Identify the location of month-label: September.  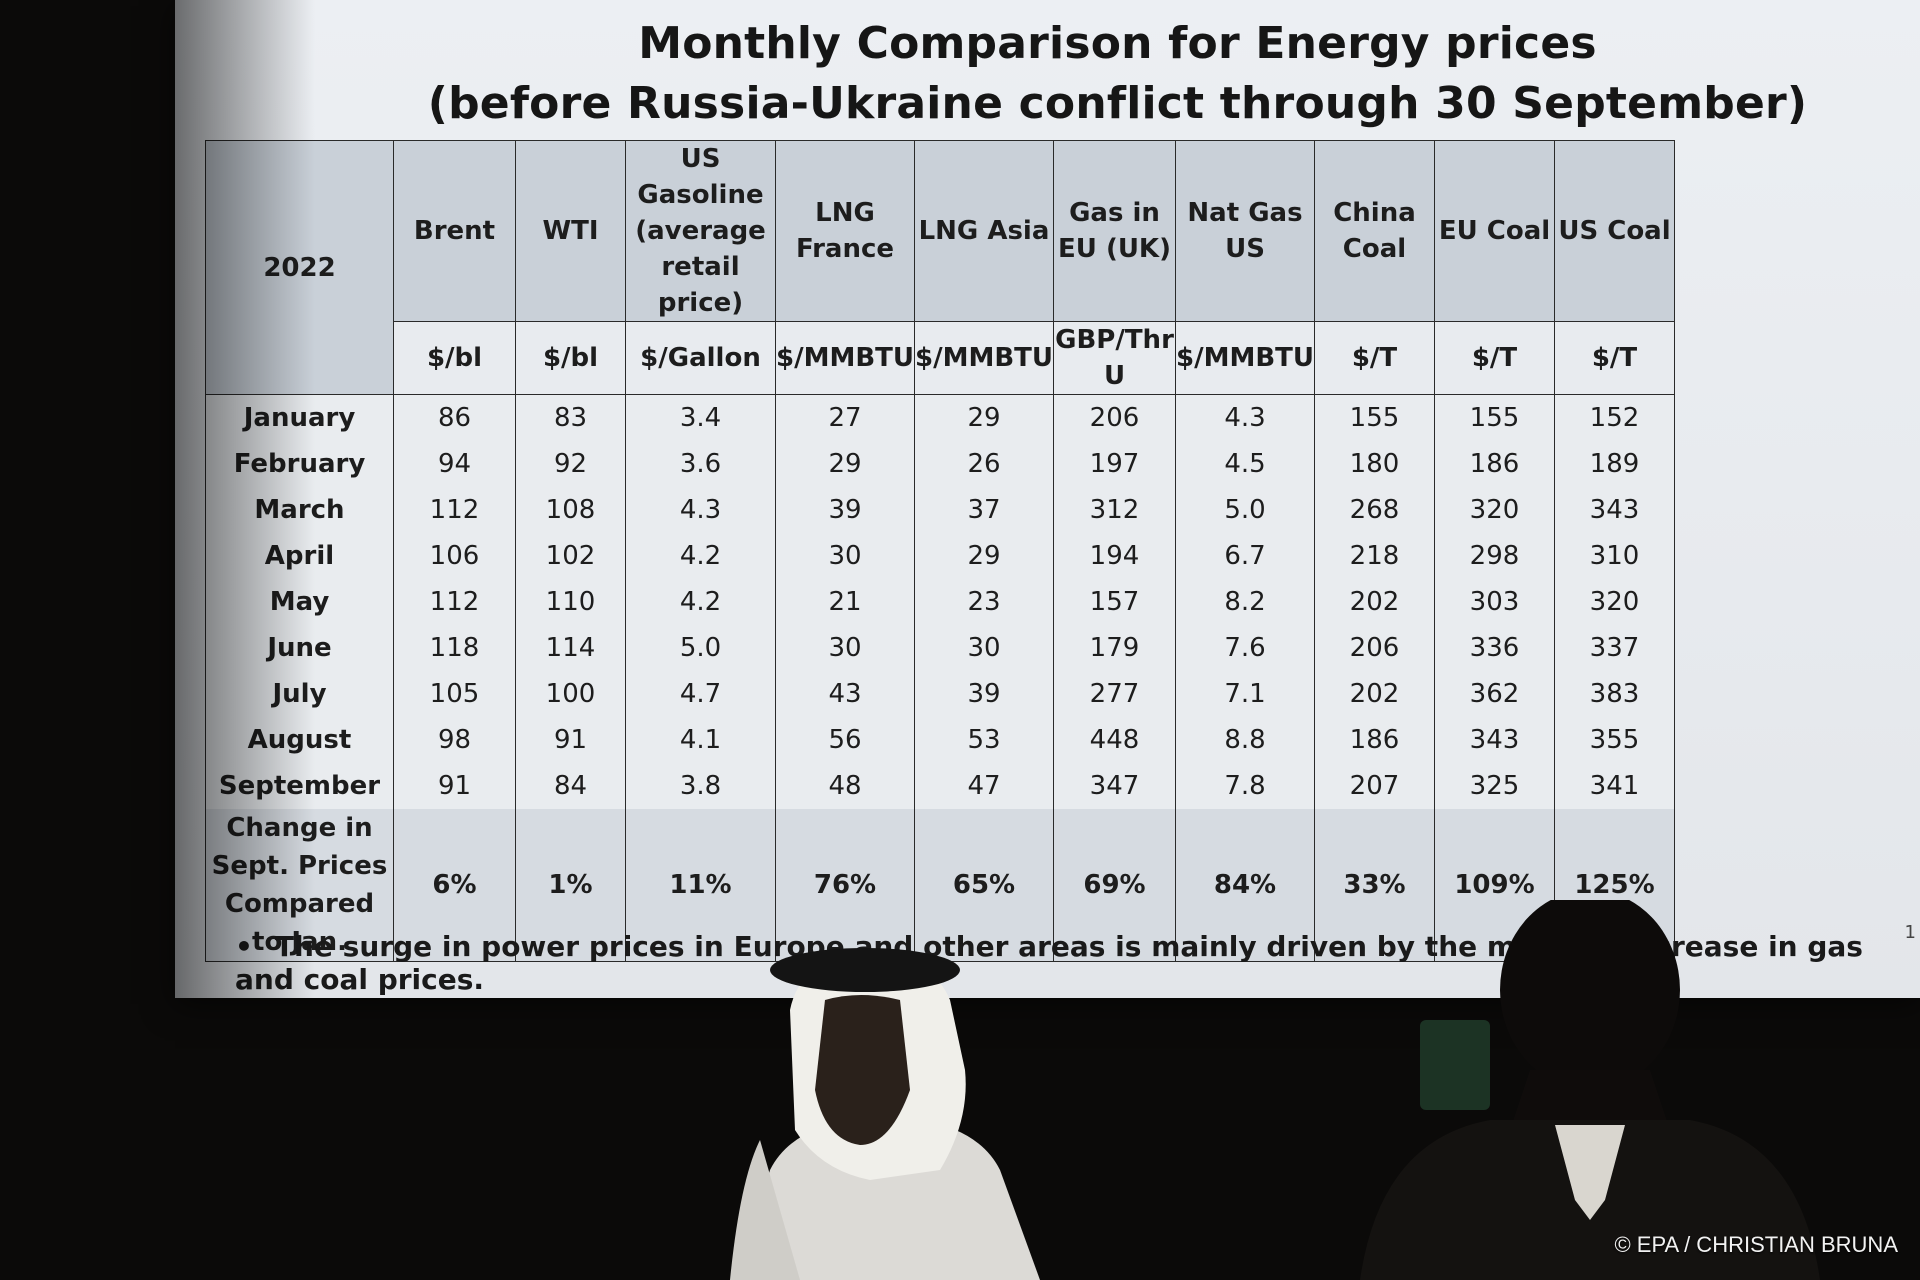
(299, 786).